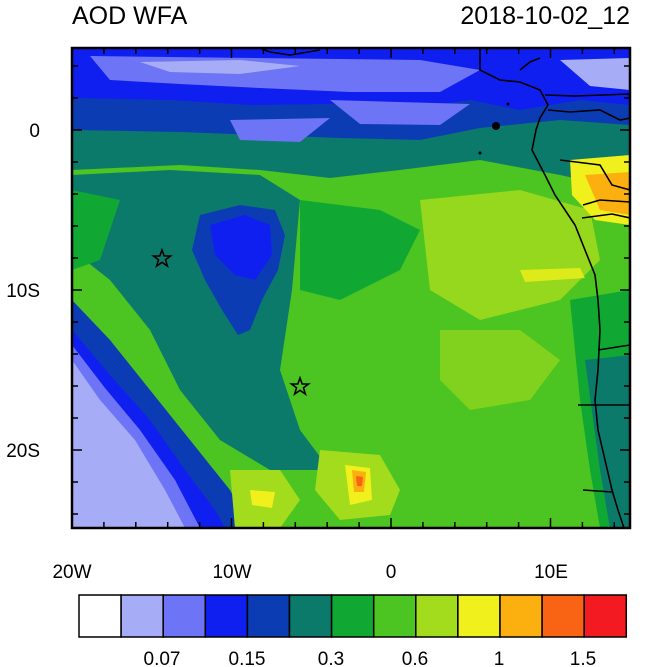 The image size is (650, 667). Describe the element at coordinates (496, 126) in the screenshot. I see `island-sao-tome` at that location.